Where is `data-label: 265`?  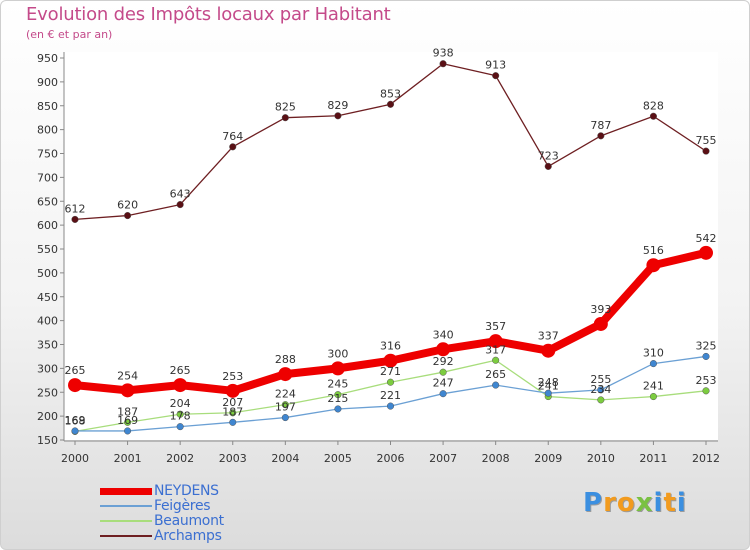 data-label: 265 is located at coordinates (75, 370).